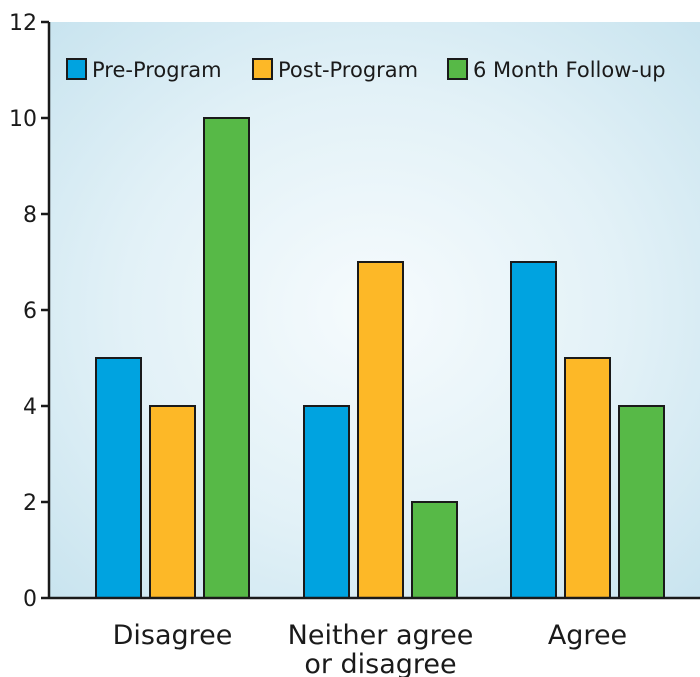 Image resolution: width=700 pixels, height=677 pixels. Describe the element at coordinates (118, 478) in the screenshot. I see `bar-disagree-pre-program` at that location.